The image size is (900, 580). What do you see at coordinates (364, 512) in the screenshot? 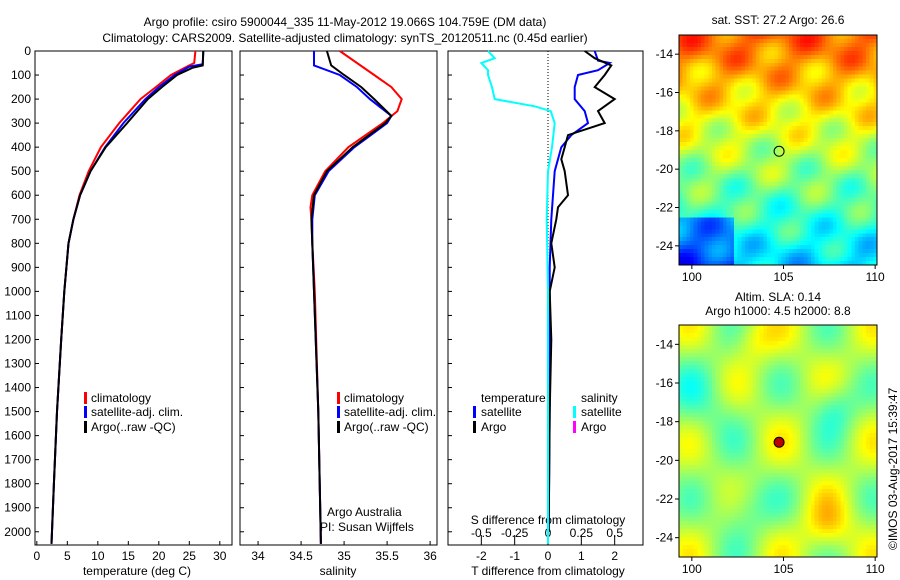
I see `annotation-argo-australia: Argo Australia` at bounding box center [364, 512].